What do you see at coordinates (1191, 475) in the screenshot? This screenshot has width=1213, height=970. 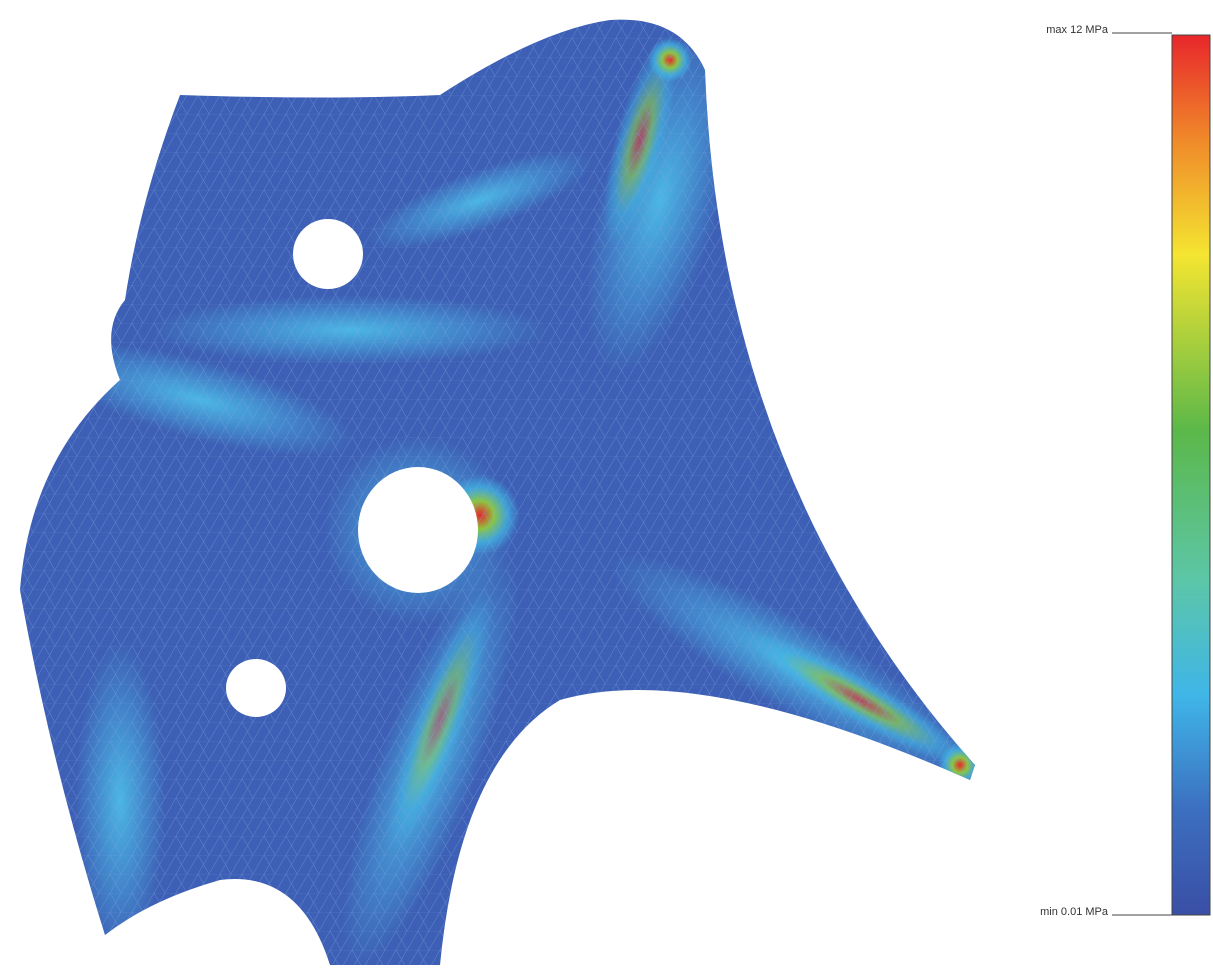 I see `color-scale` at bounding box center [1191, 475].